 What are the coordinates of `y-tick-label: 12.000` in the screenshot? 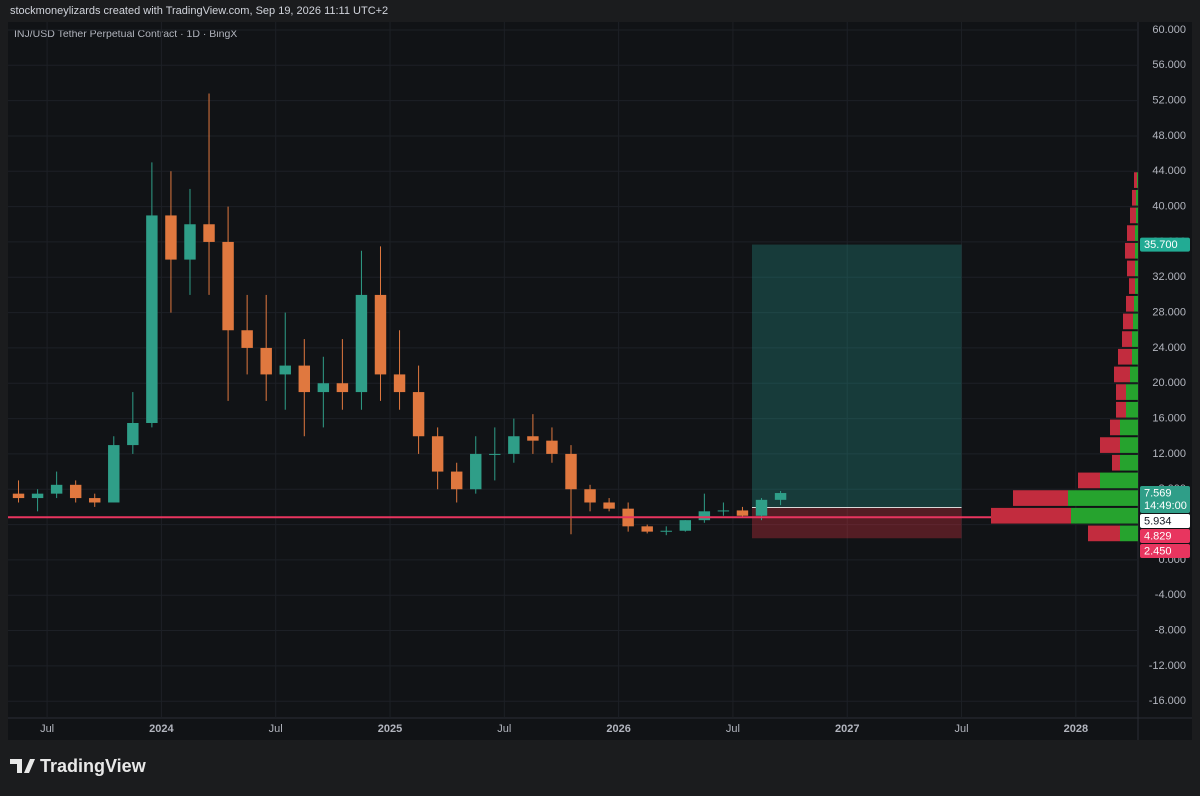 It's located at (1169, 454).